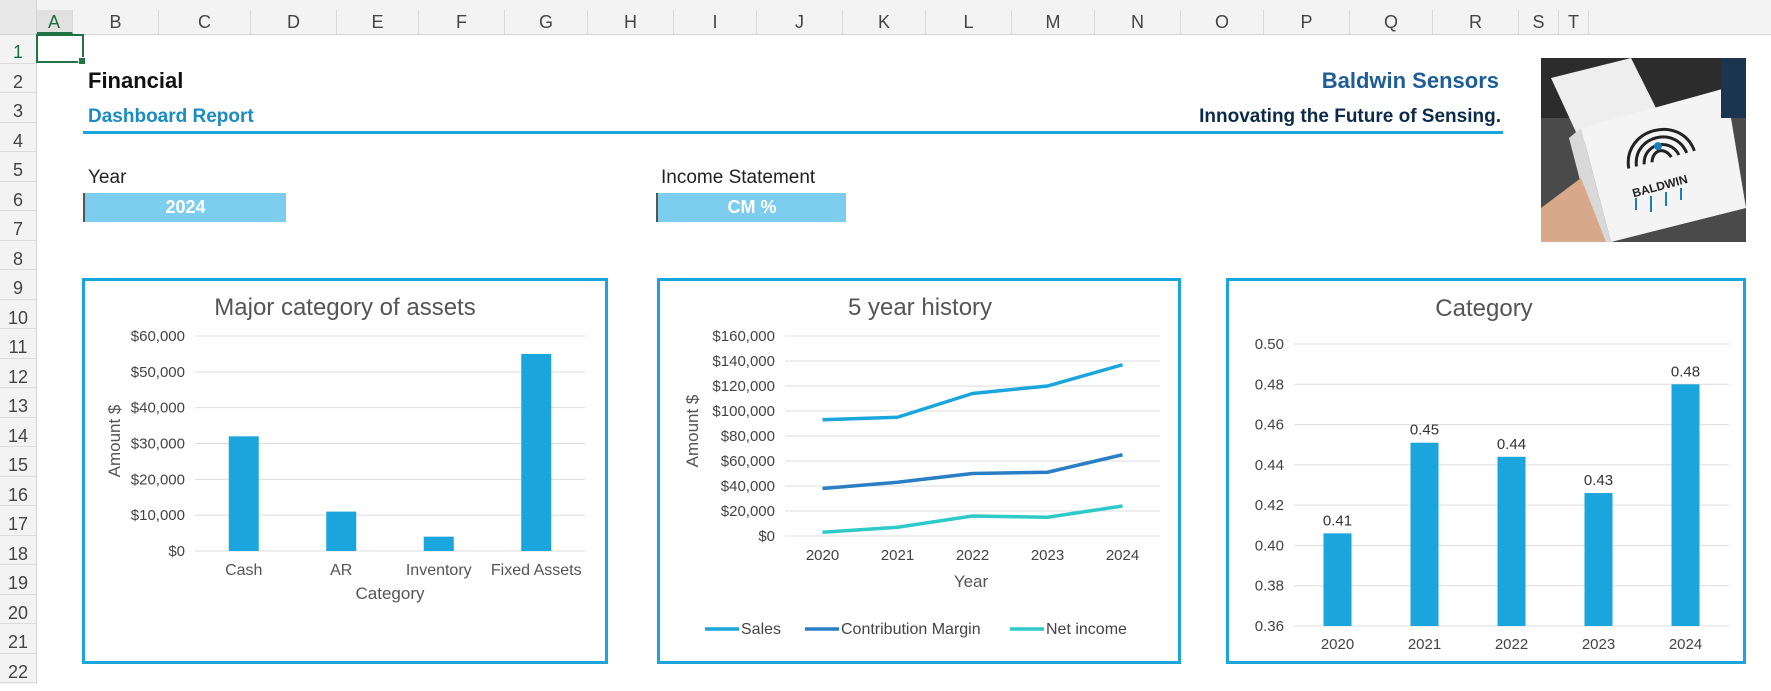 The image size is (1771, 691). Describe the element at coordinates (800, 22) in the screenshot. I see `column-header-j: J` at that location.